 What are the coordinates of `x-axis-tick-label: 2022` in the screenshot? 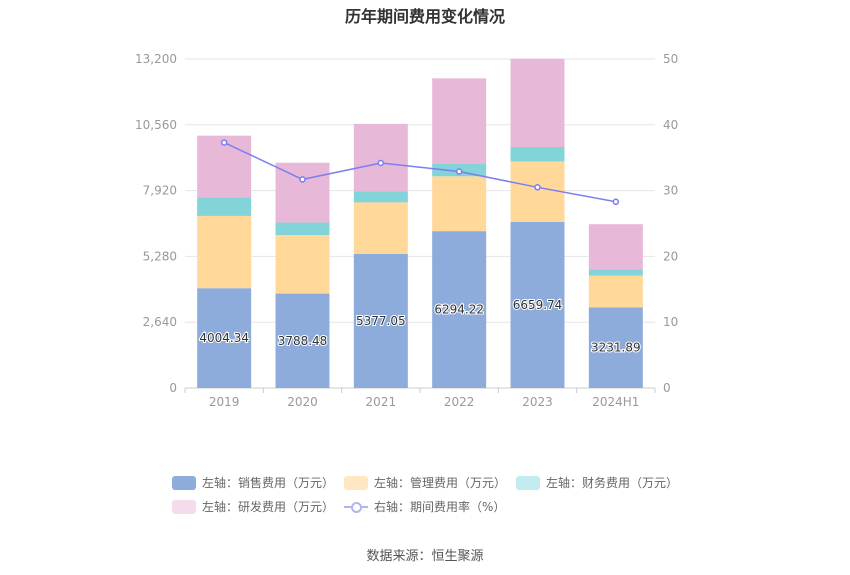 It's located at (459, 402).